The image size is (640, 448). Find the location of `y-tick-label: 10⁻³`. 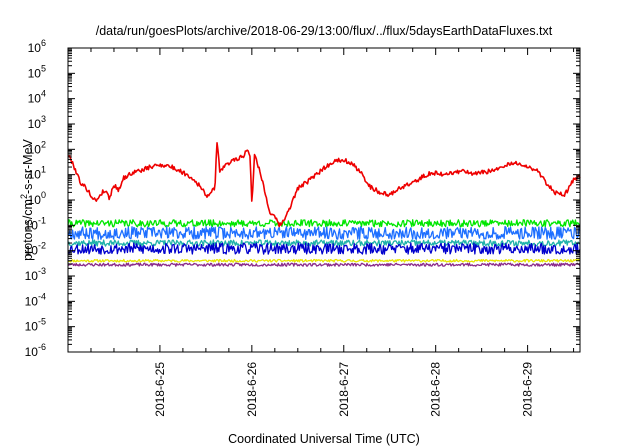

y-tick-label: 10⁻³ is located at coordinates (35, 274).